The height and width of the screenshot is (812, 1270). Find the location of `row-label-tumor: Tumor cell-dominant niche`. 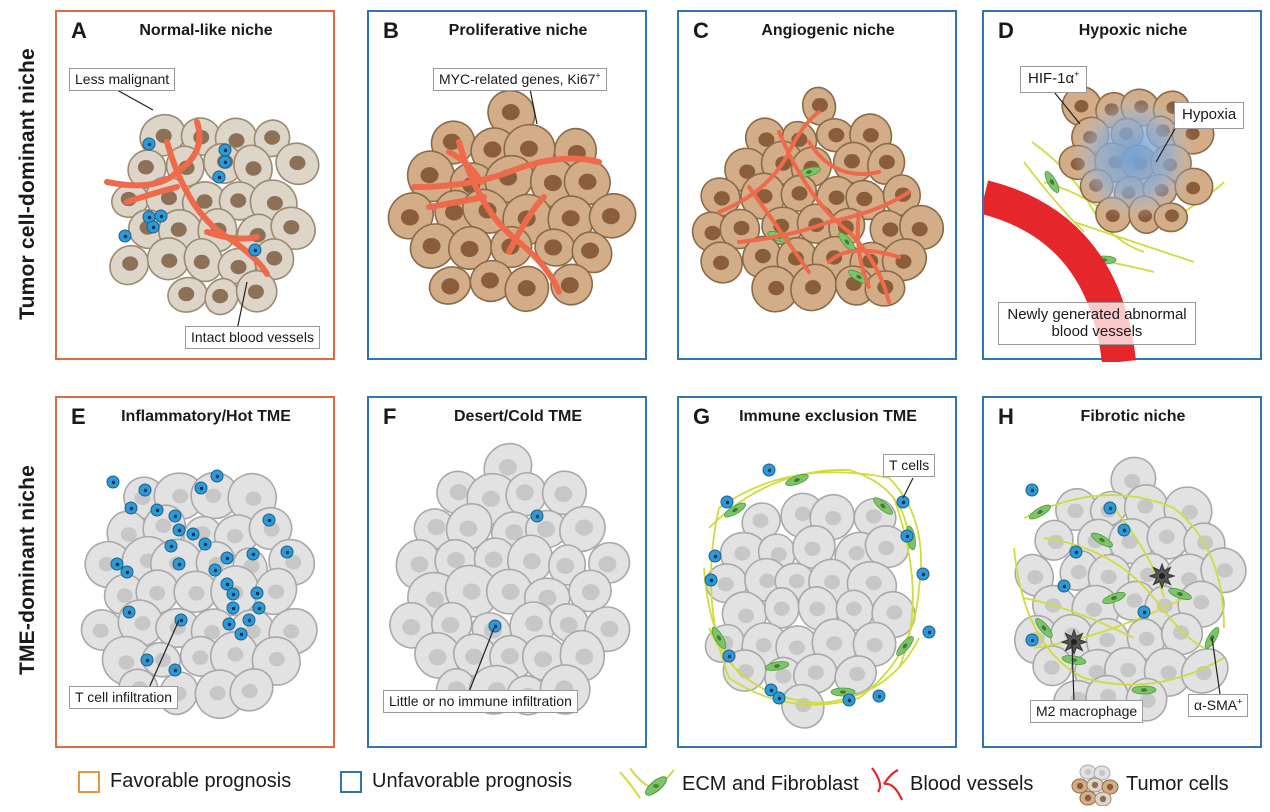

row-label-tumor: Tumor cell-dominant niche is located at coordinates (27, 184).